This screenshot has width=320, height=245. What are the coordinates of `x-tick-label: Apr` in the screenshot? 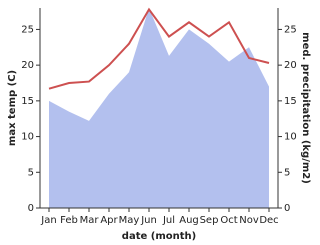 It's located at (109, 220).